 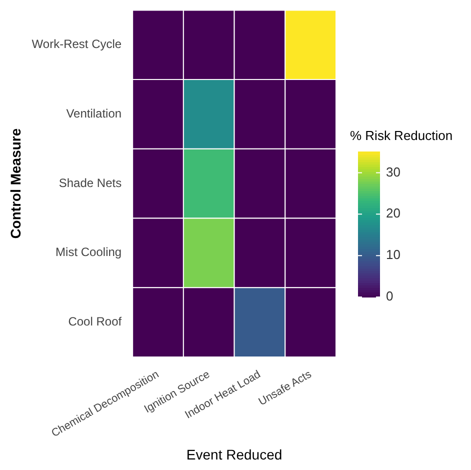 What do you see at coordinates (94, 113) in the screenshot?
I see `y-tick-label: Ventilation` at bounding box center [94, 113].